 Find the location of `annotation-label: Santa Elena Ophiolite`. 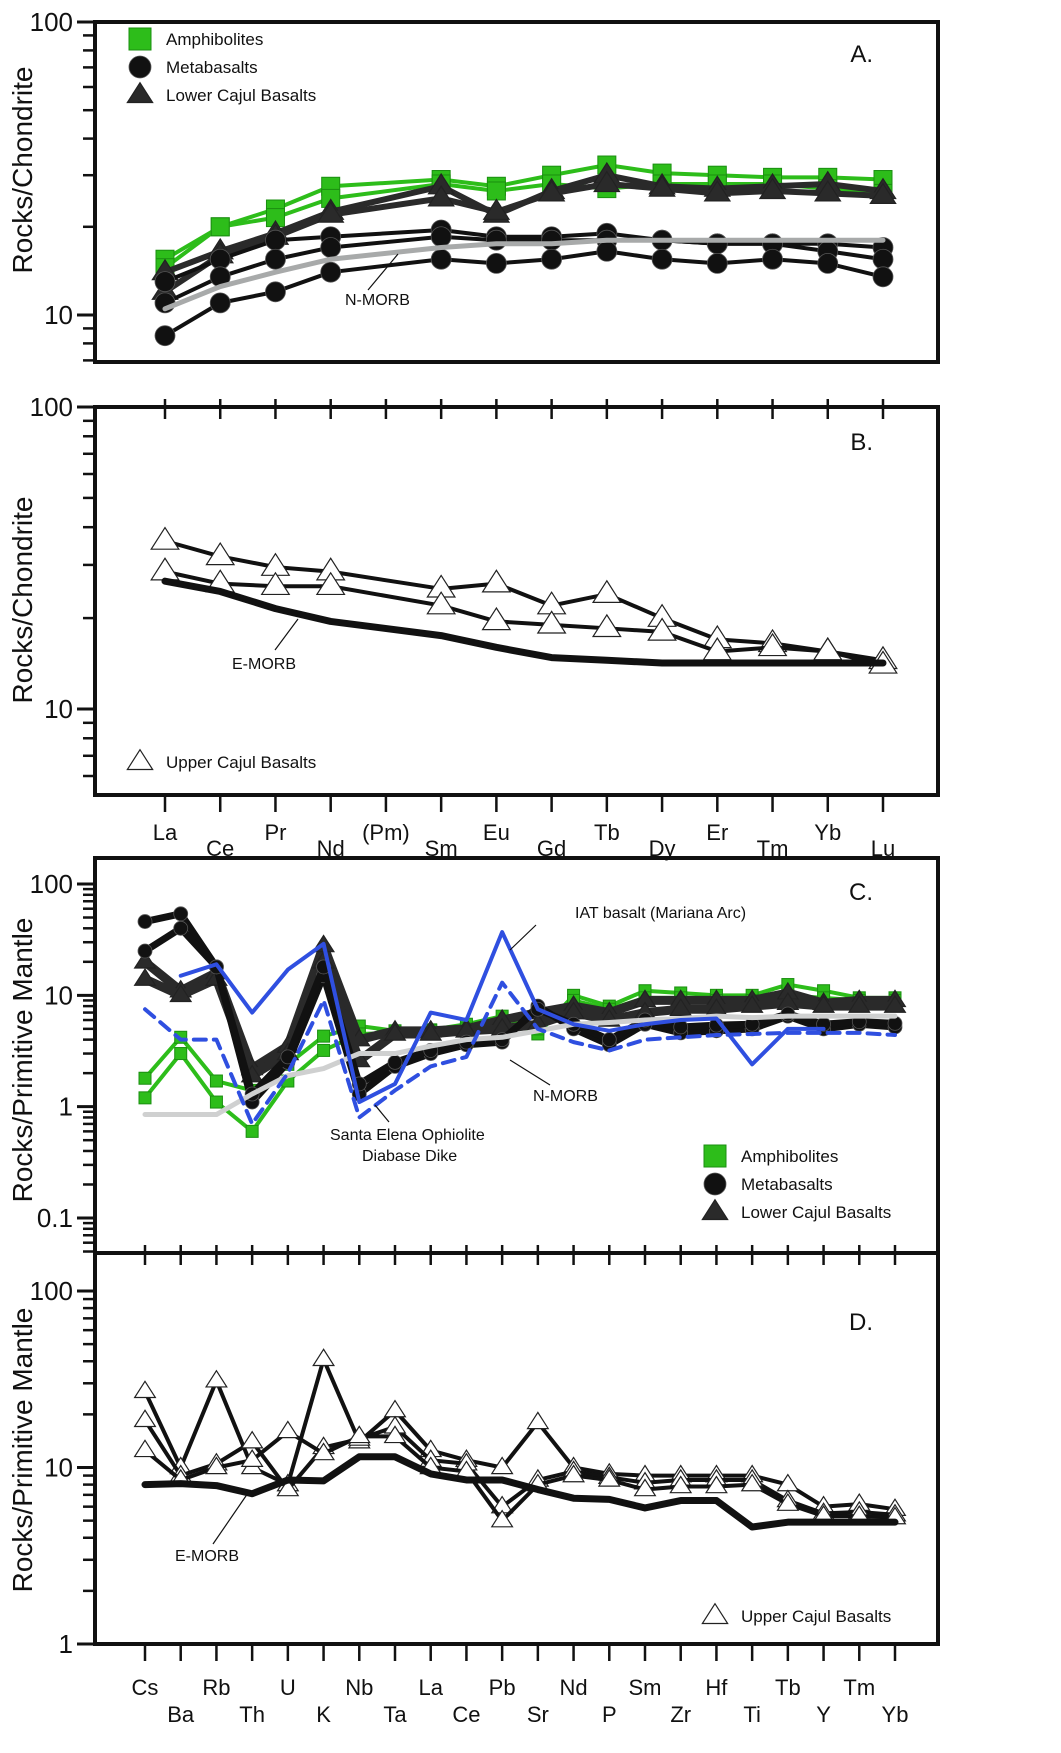

annotation-label: Santa Elena Ophiolite is located at coordinates (407, 1135).